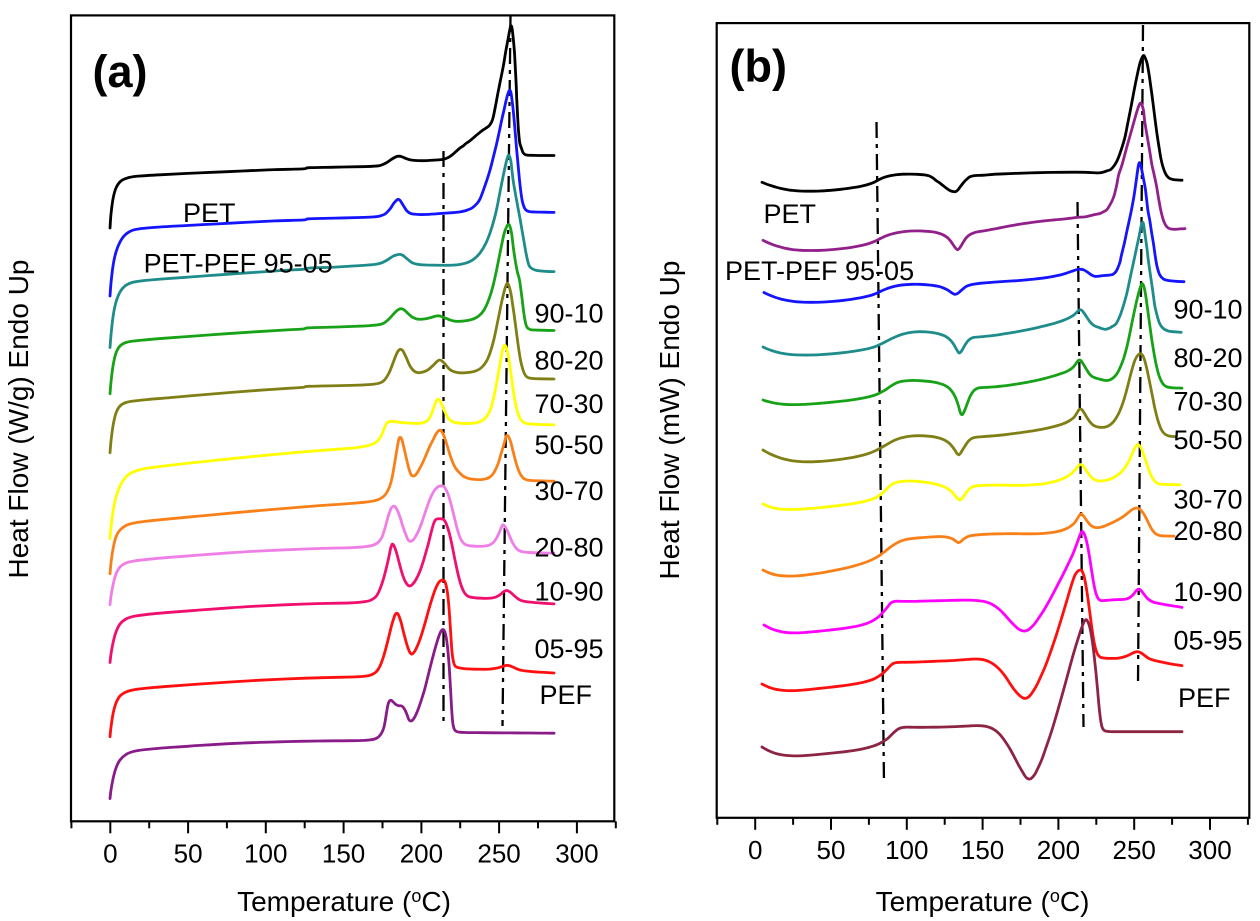 The width and height of the screenshot is (1260, 921). I want to click on svg-text: Heat Flow (mW) Endo Up, so click(669, 420).